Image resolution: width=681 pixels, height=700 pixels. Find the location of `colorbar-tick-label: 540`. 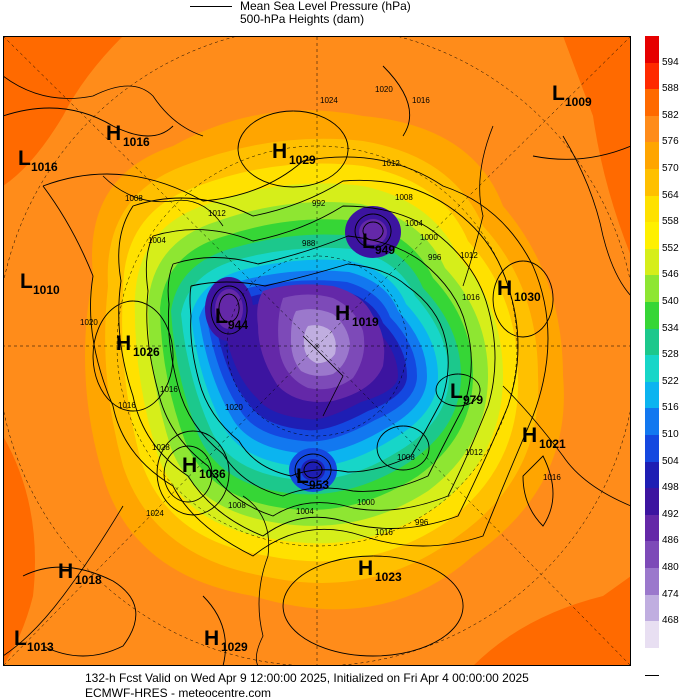

colorbar-tick-label: 540 is located at coordinates (670, 301).